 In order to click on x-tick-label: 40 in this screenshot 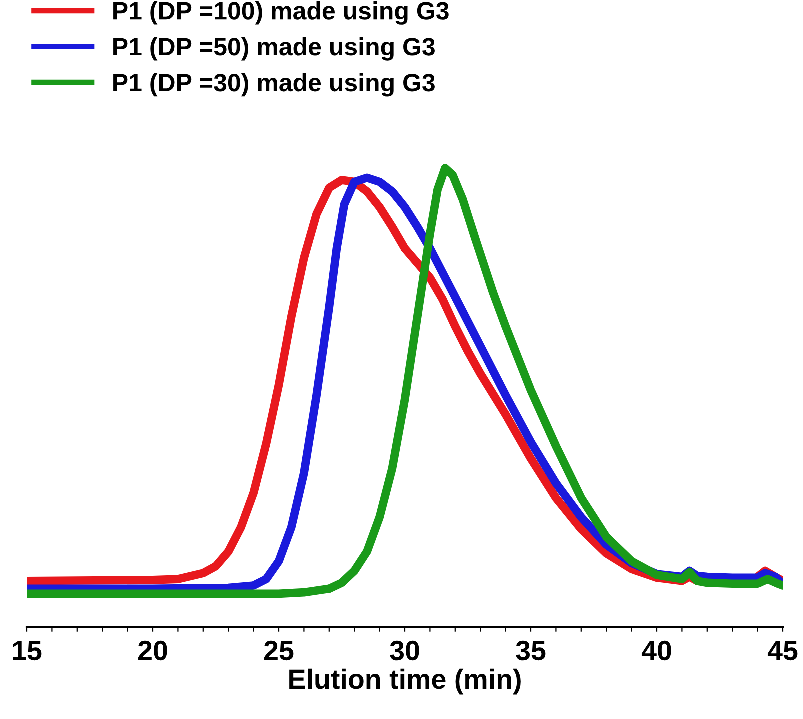, I will do `click(657, 650)`.